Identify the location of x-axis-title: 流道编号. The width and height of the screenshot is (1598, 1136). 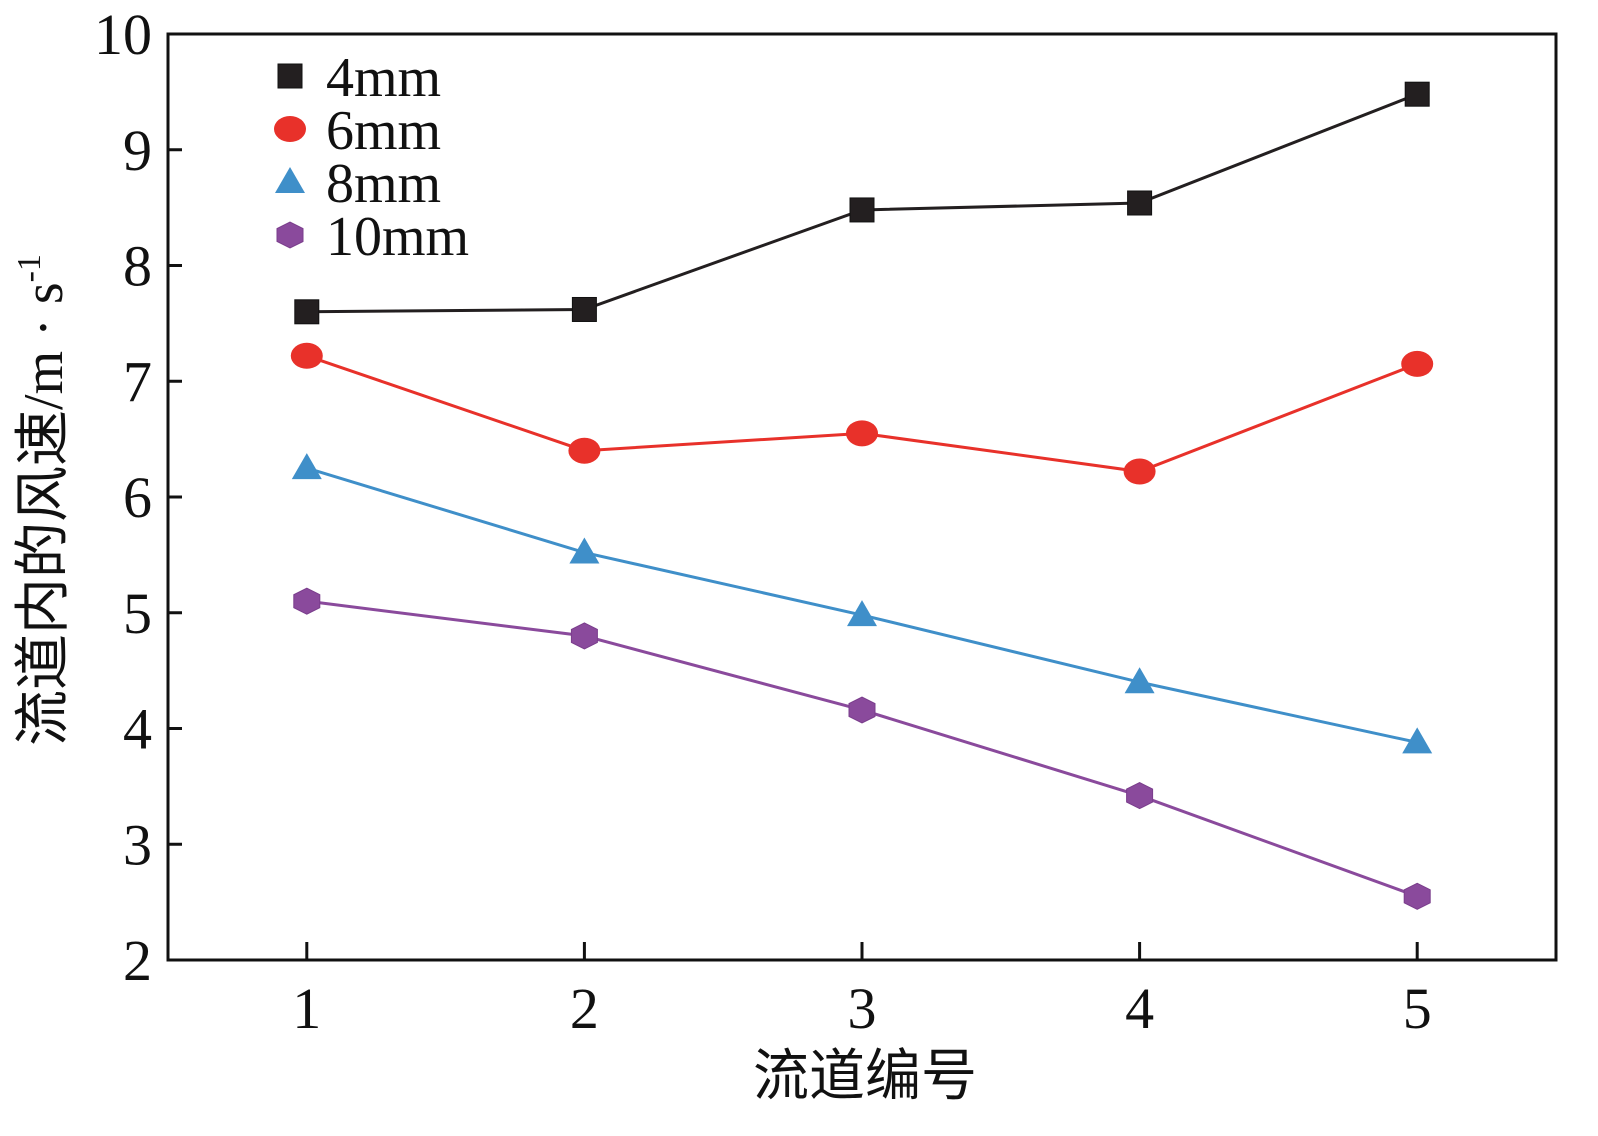
(865, 1077).